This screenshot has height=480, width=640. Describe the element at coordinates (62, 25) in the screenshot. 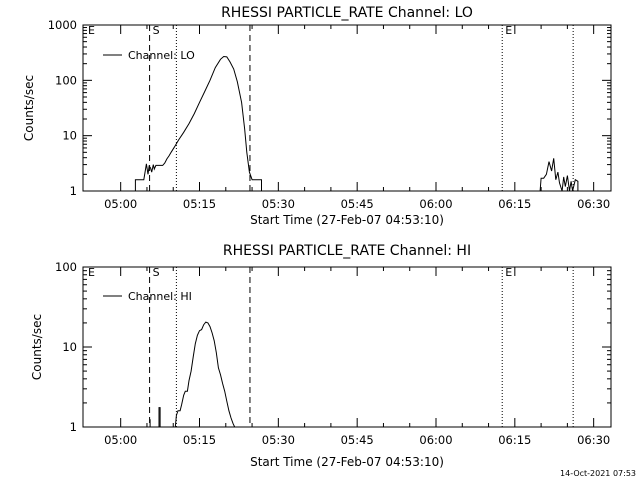

I see `y-tick-label: 1000` at that location.